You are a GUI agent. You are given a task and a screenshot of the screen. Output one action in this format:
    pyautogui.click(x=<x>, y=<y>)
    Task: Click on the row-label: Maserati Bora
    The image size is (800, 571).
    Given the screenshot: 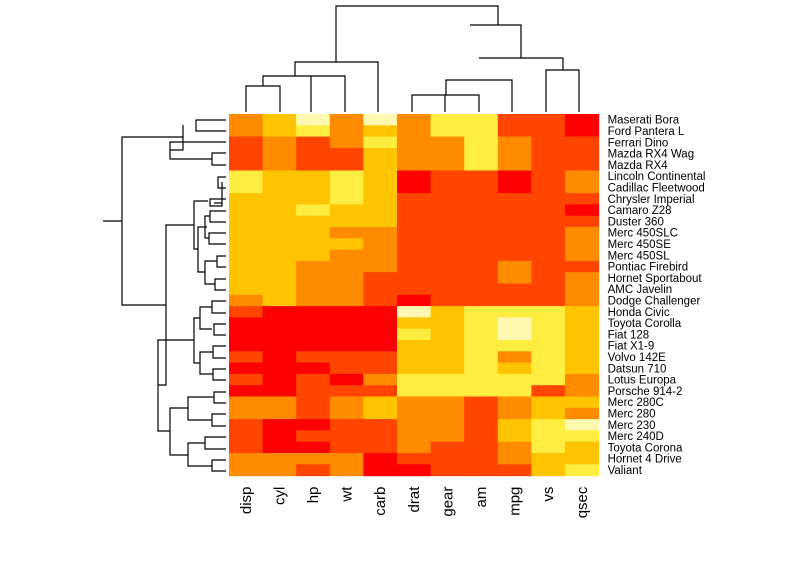 What is the action you would take?
    pyautogui.click(x=644, y=121)
    